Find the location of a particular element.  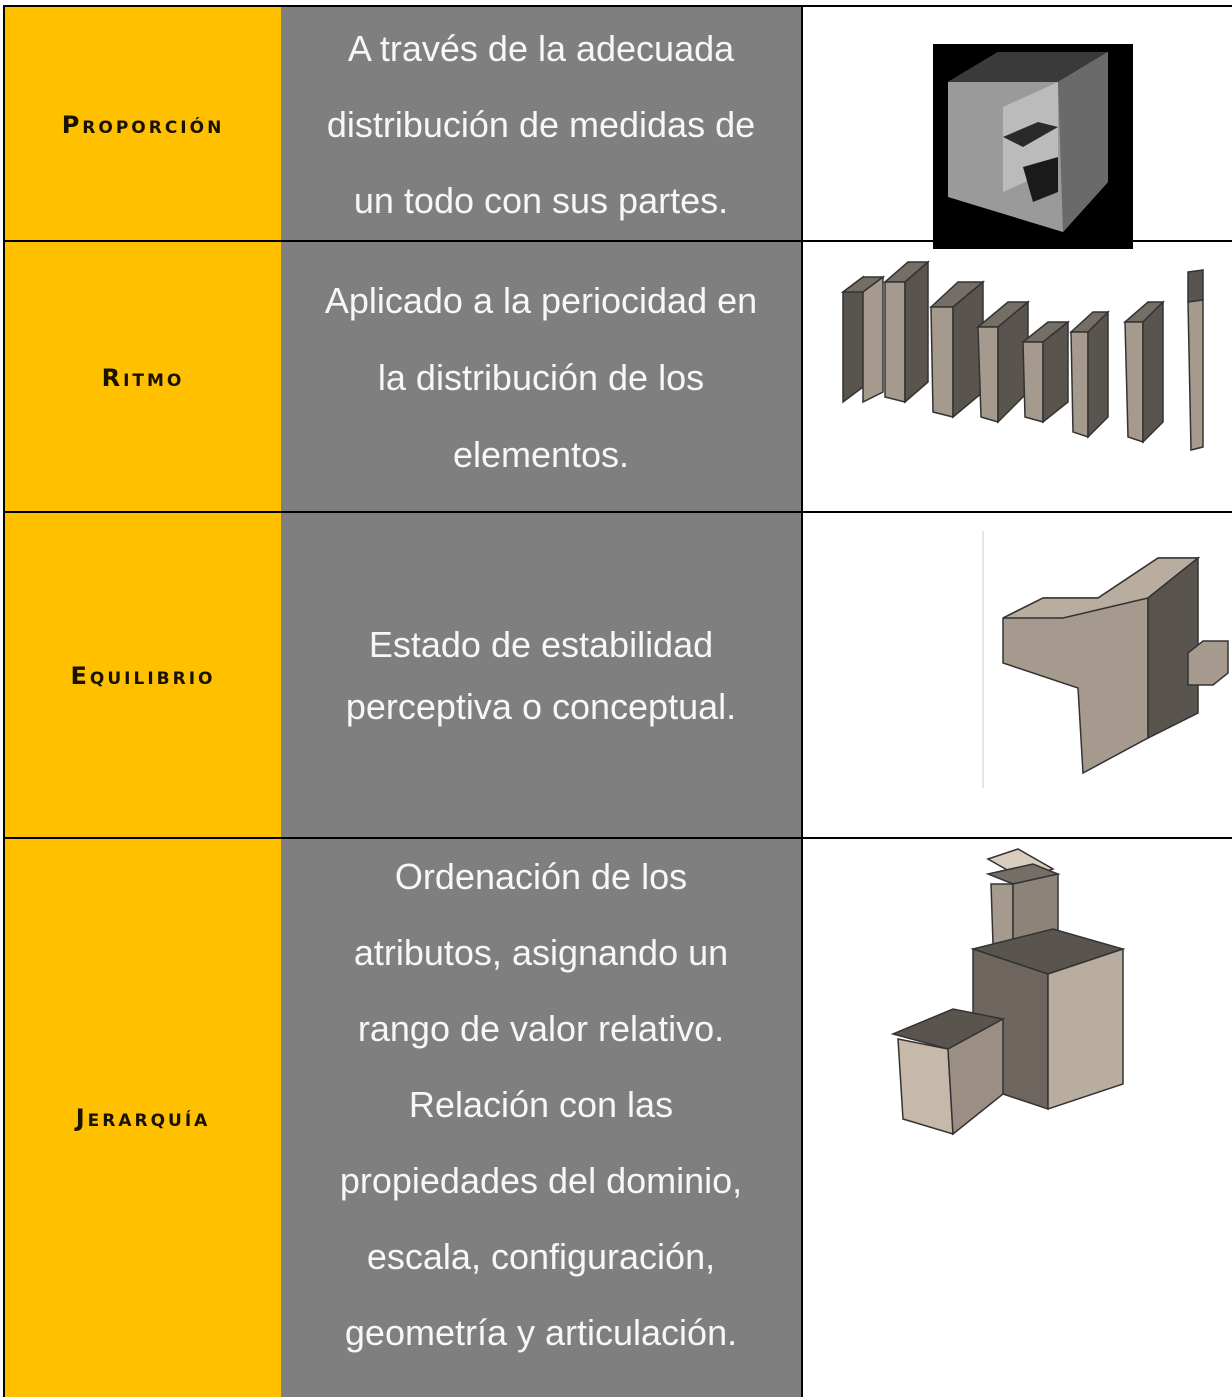

description-line: propiedades del dominio, is located at coordinates (541, 1180).